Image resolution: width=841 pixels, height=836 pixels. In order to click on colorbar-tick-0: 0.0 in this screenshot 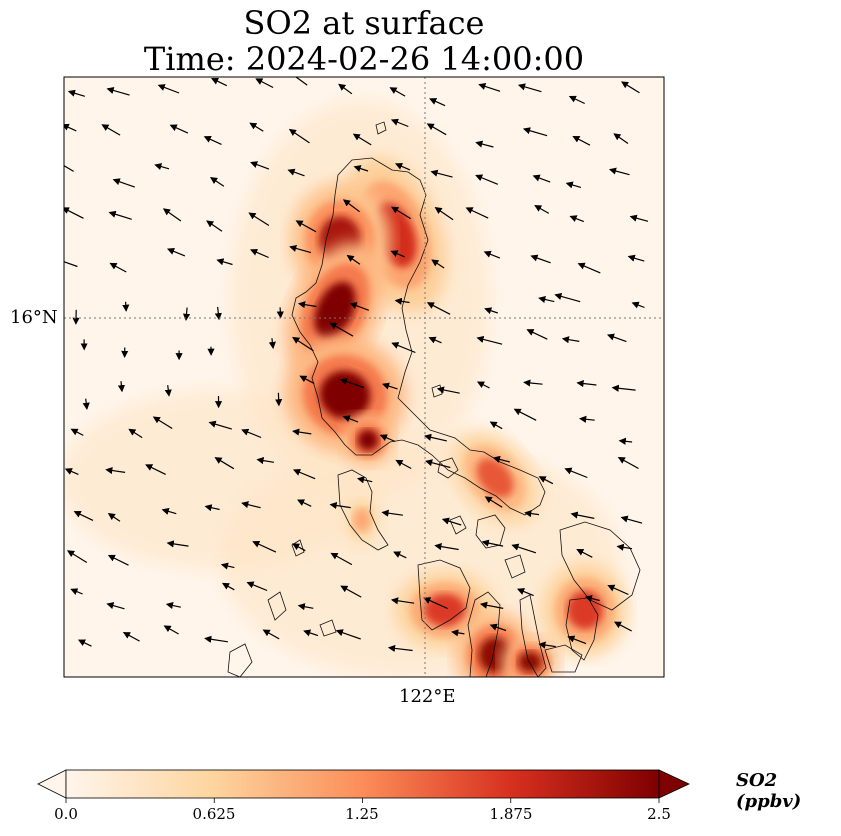, I will do `click(66, 814)`.